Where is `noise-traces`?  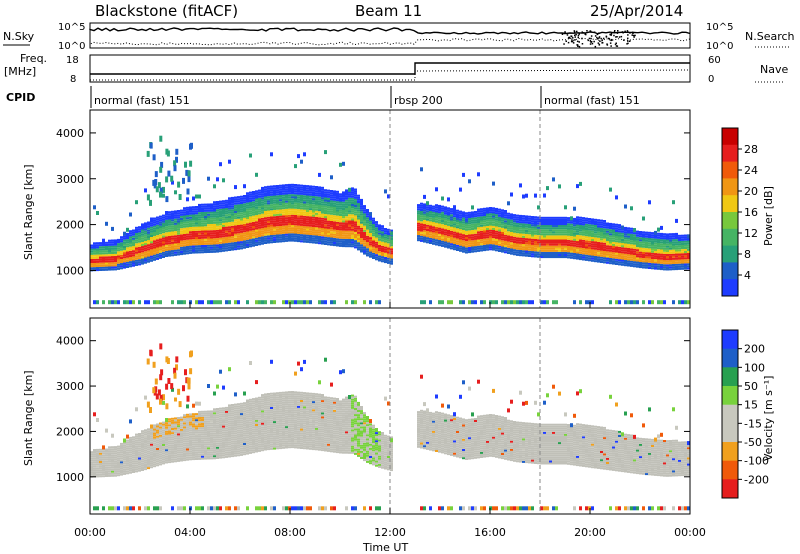
noise-traces is located at coordinates (390, 37).